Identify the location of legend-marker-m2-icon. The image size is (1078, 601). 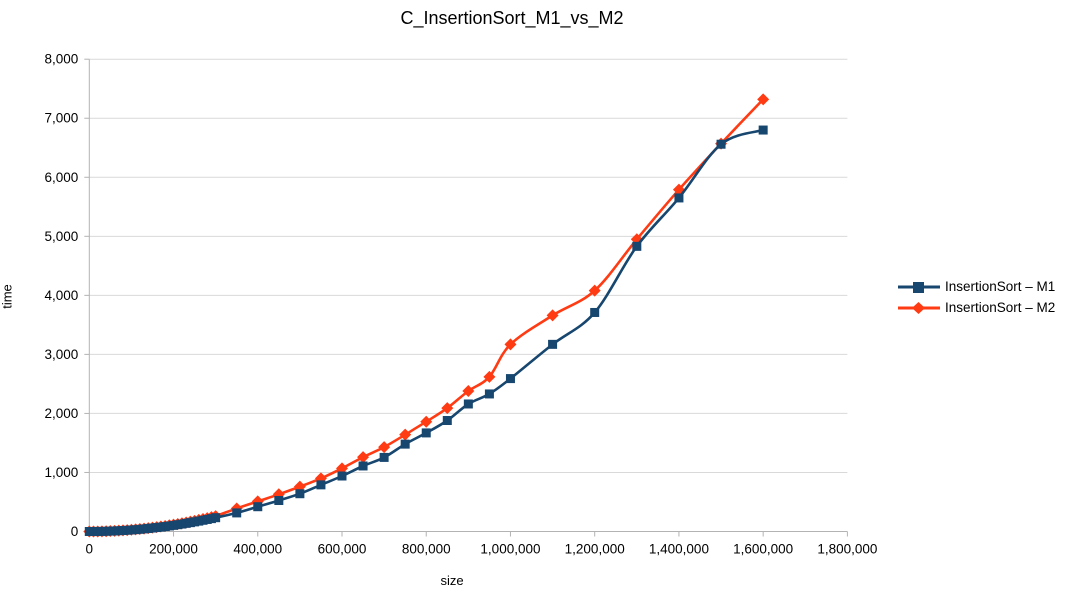
(919, 307).